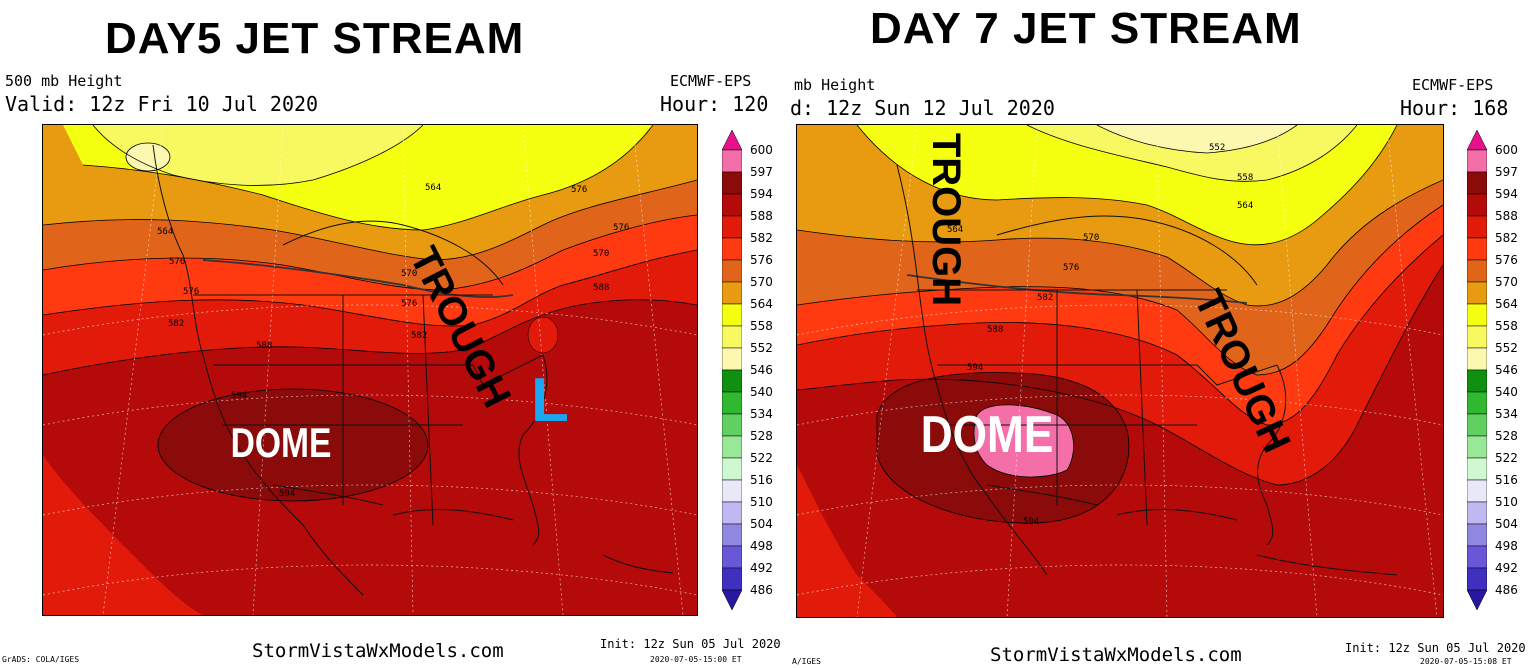 Image resolution: width=1536 pixels, height=668 pixels. I want to click on forecast-hour: Hour: 120, so click(714, 104).